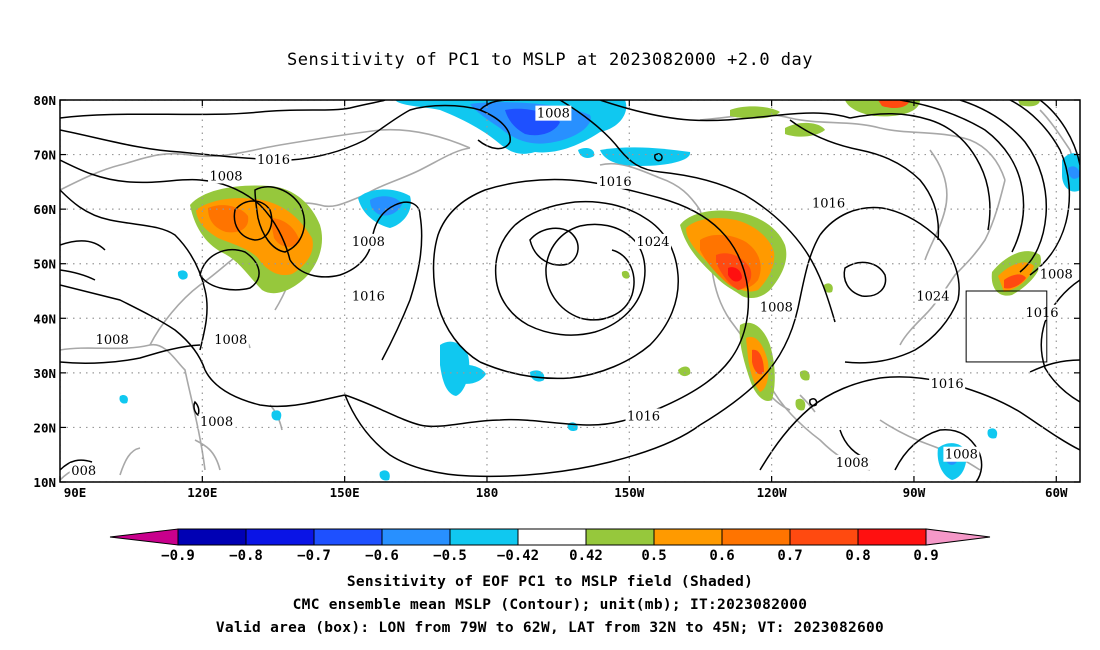  What do you see at coordinates (629, 492) in the screenshot?
I see `lon-tick-label: 150W` at bounding box center [629, 492].